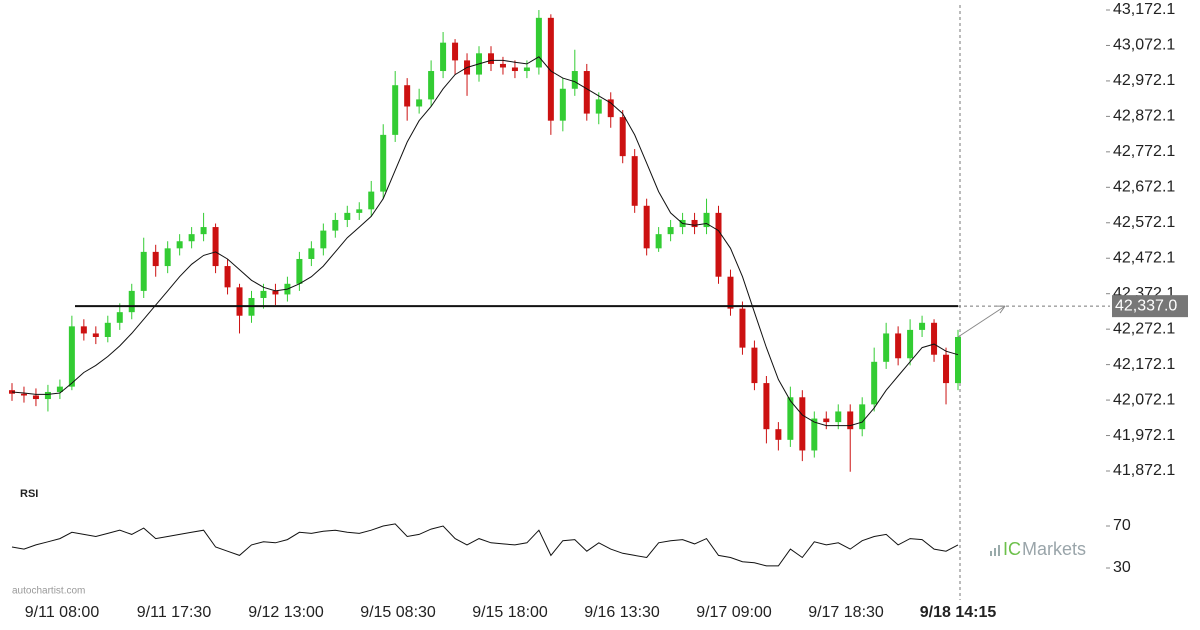  I want to click on brand-logo: IC Markets, so click(1038, 549).